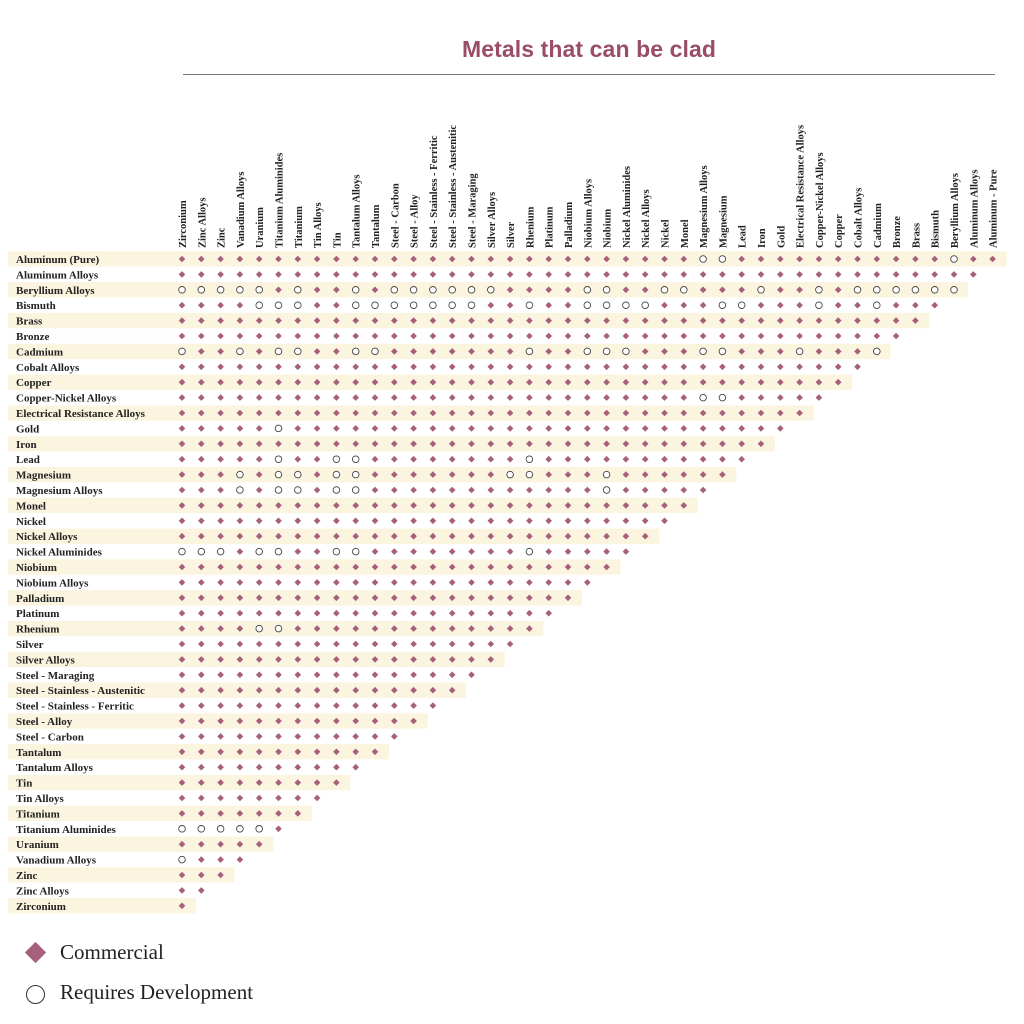 The width and height of the screenshot is (1024, 1024). Describe the element at coordinates (39, 352) in the screenshot. I see `row-label: Cadmium` at that location.